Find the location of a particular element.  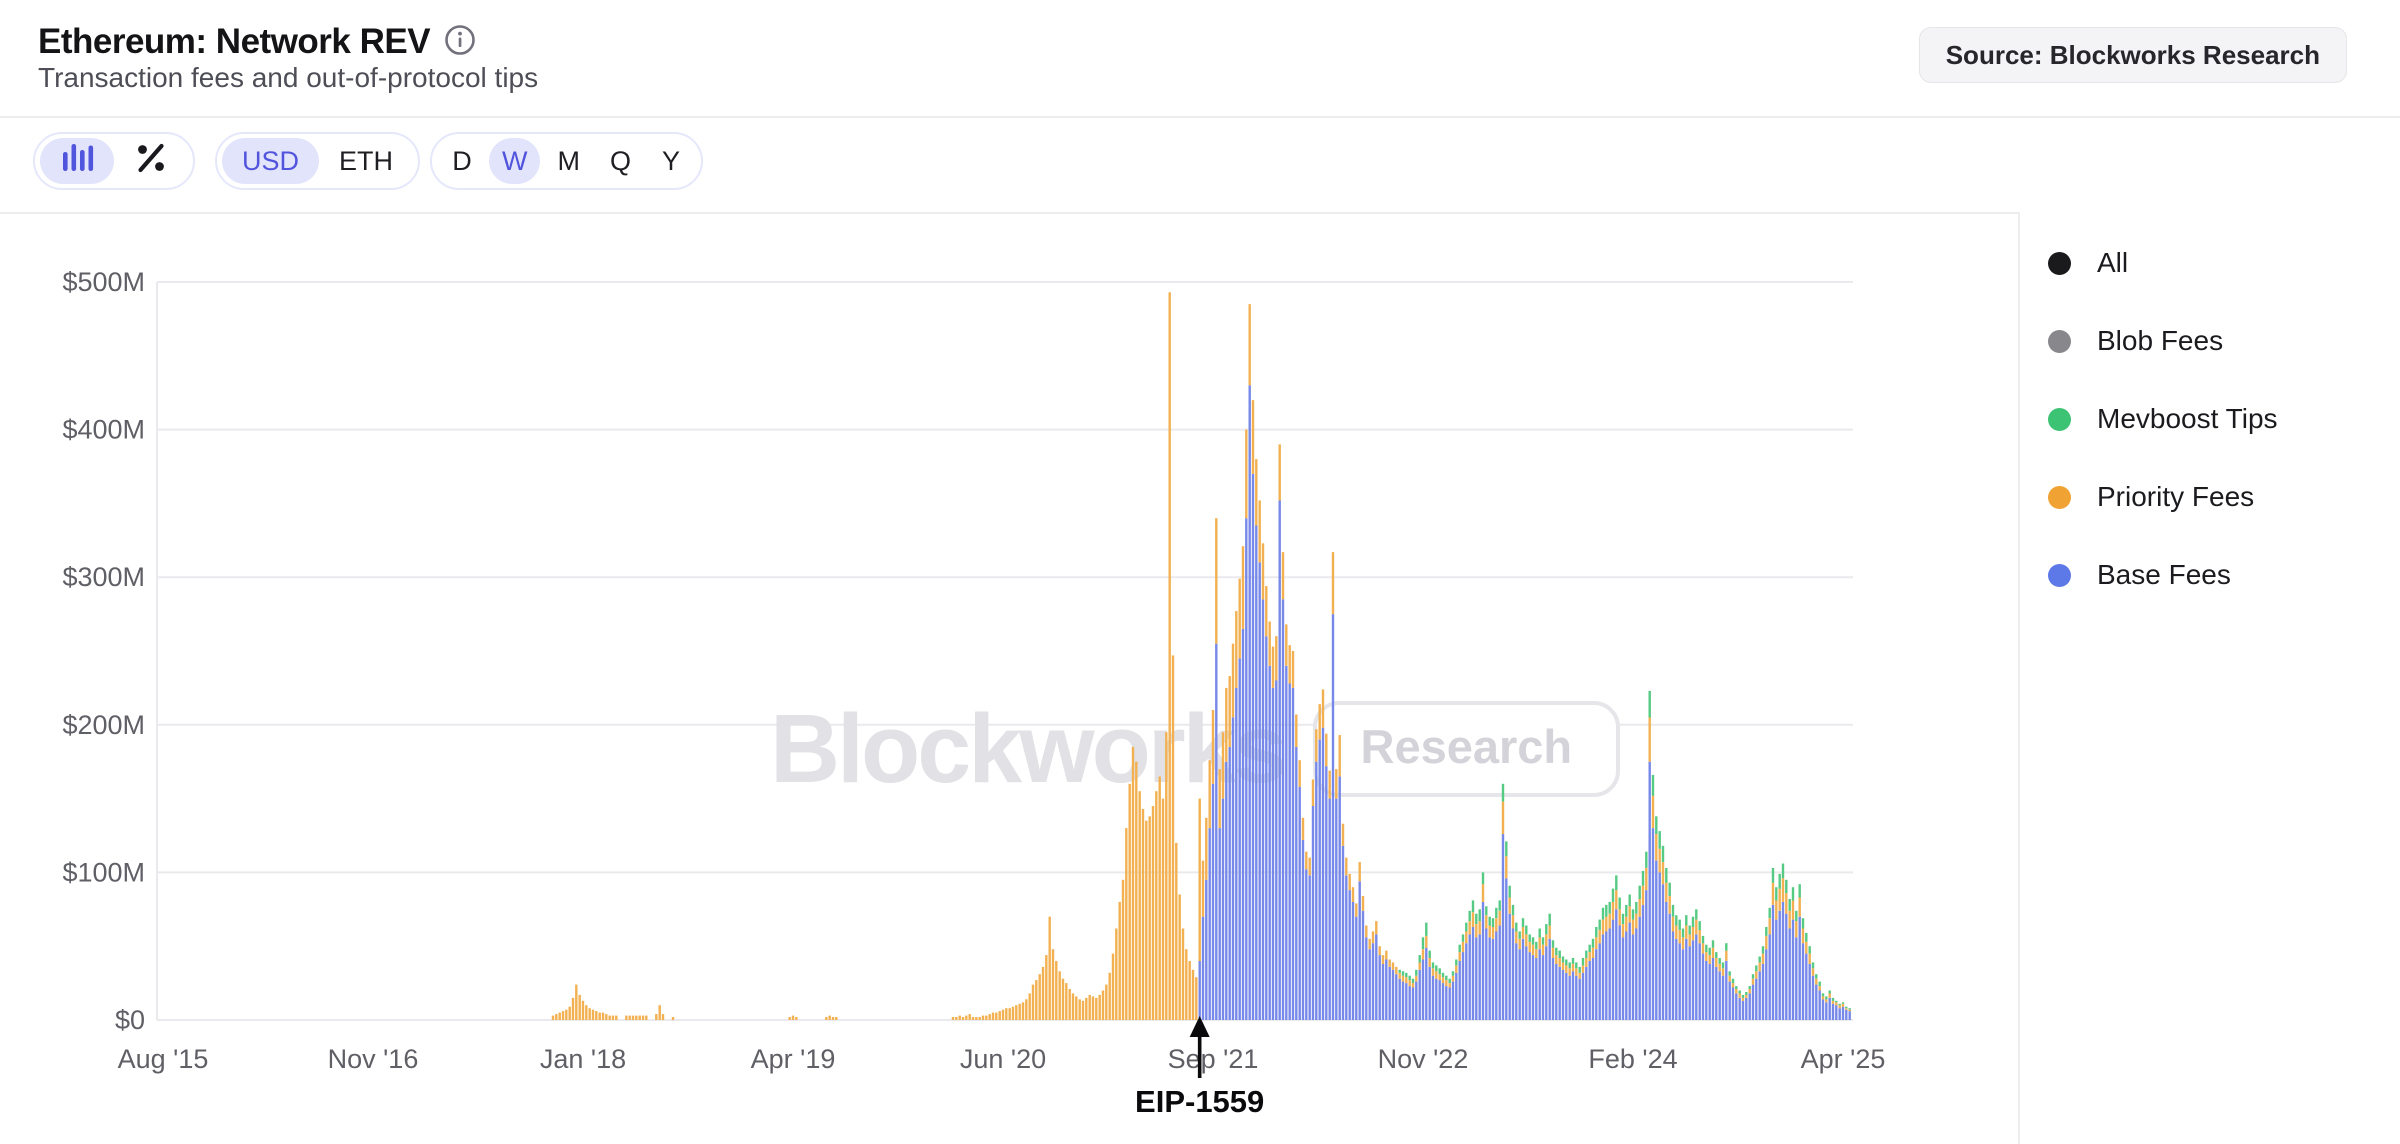

legend-item-priority-fees: Priority Fees is located at coordinates (2163, 497).